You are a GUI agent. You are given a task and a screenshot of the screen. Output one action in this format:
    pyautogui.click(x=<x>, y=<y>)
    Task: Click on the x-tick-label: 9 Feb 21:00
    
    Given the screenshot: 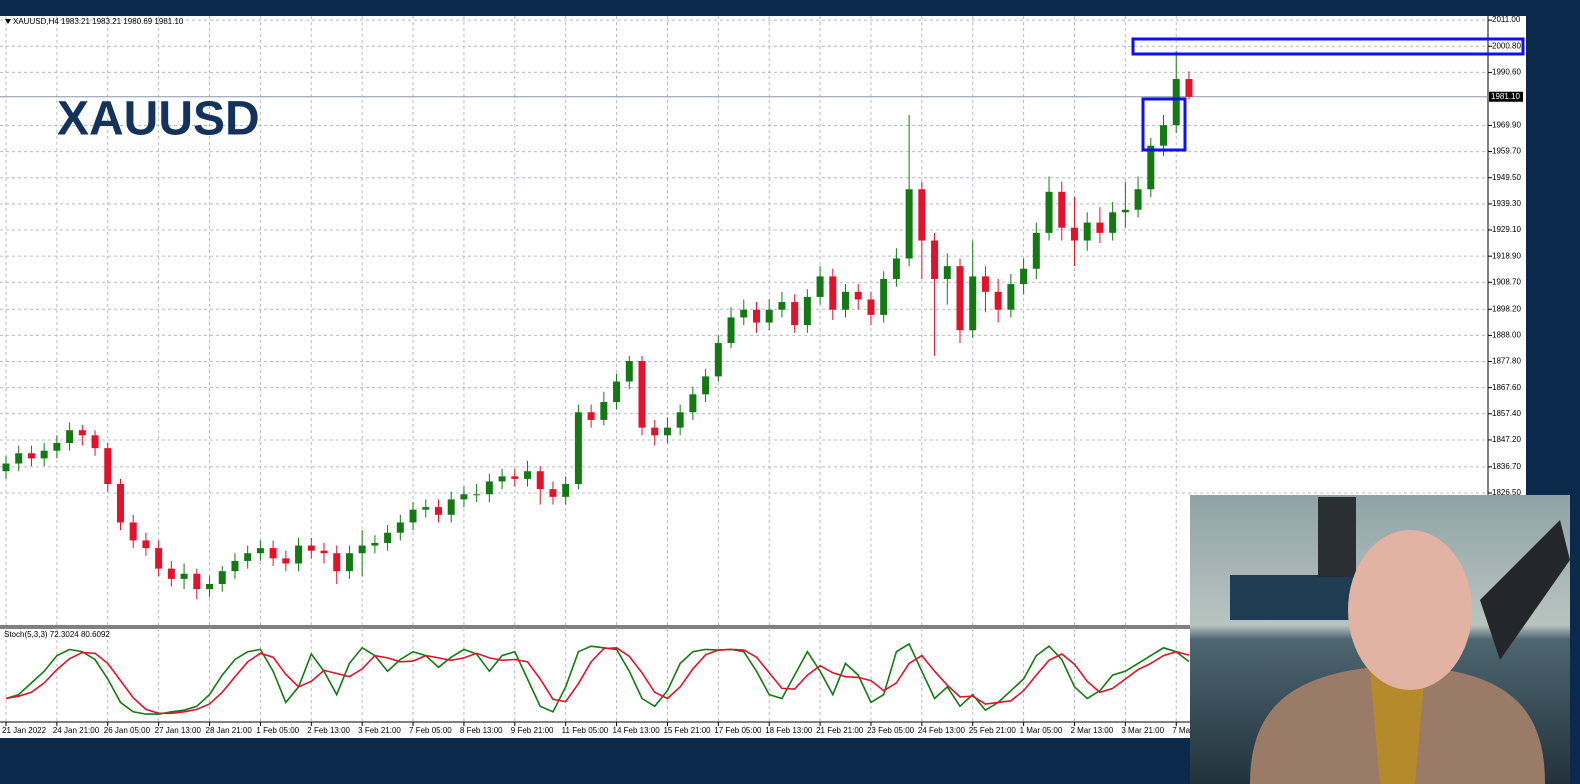 What is the action you would take?
    pyautogui.click(x=532, y=730)
    